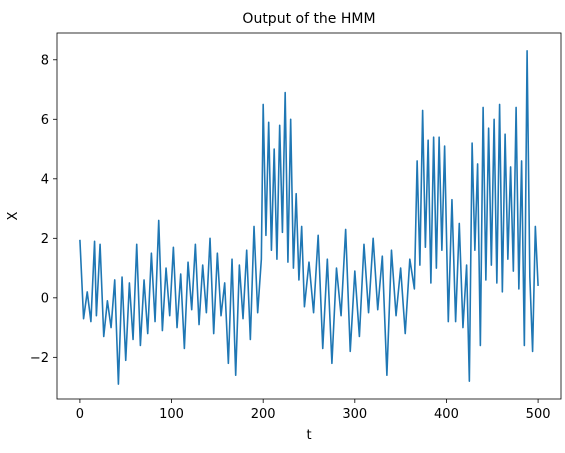 This screenshot has height=453, width=565. What do you see at coordinates (45, 239) in the screenshot?
I see `y-tick-label: 2` at bounding box center [45, 239].